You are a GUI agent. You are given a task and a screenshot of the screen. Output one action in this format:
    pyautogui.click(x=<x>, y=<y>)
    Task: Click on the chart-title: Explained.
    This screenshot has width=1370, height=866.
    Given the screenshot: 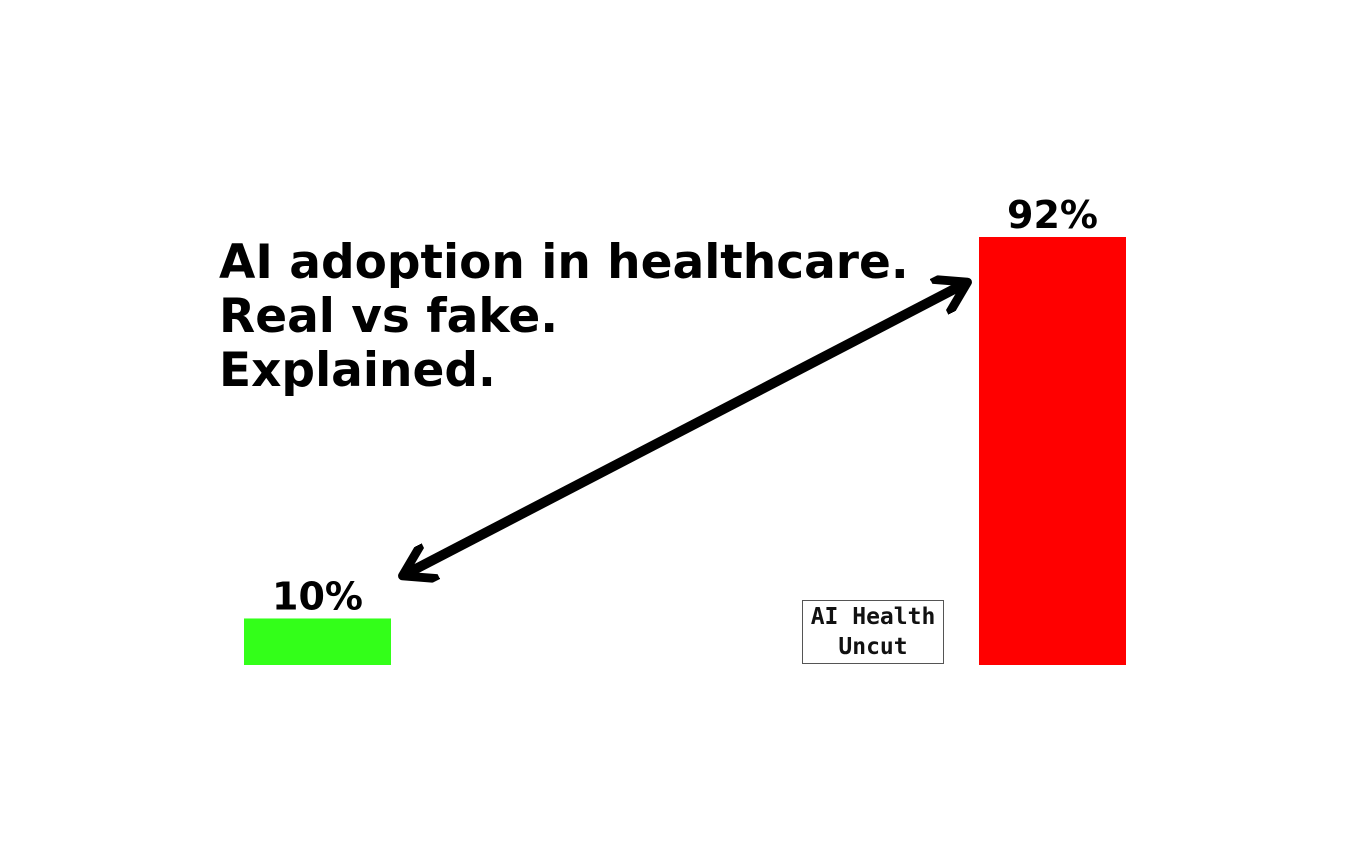 What is the action you would take?
    pyautogui.click(x=357, y=370)
    